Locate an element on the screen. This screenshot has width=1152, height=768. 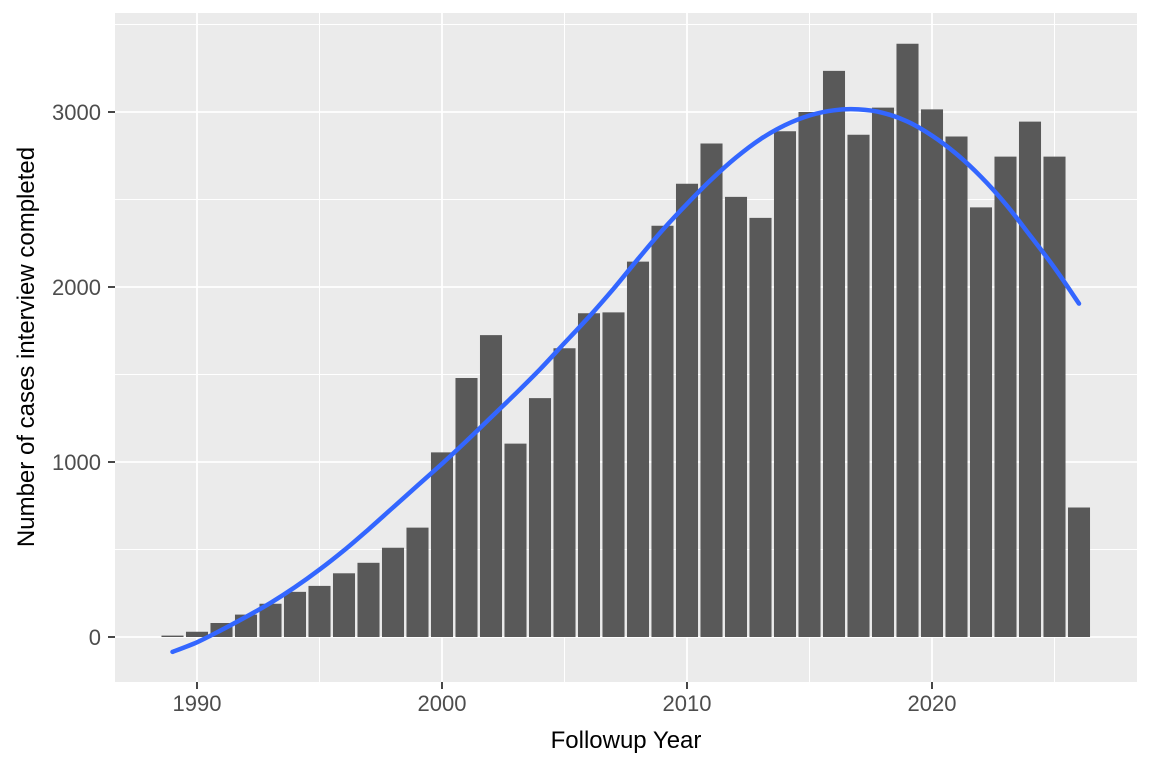
histogram-bar-1997 is located at coordinates (368, 599).